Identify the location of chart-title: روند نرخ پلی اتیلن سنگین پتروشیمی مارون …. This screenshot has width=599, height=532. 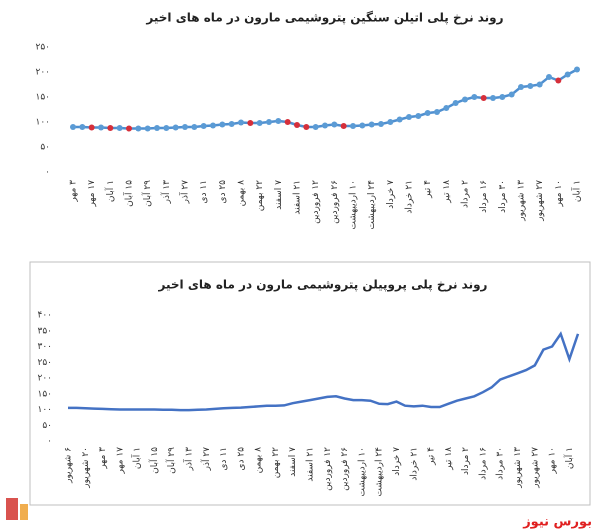
(324, 18).